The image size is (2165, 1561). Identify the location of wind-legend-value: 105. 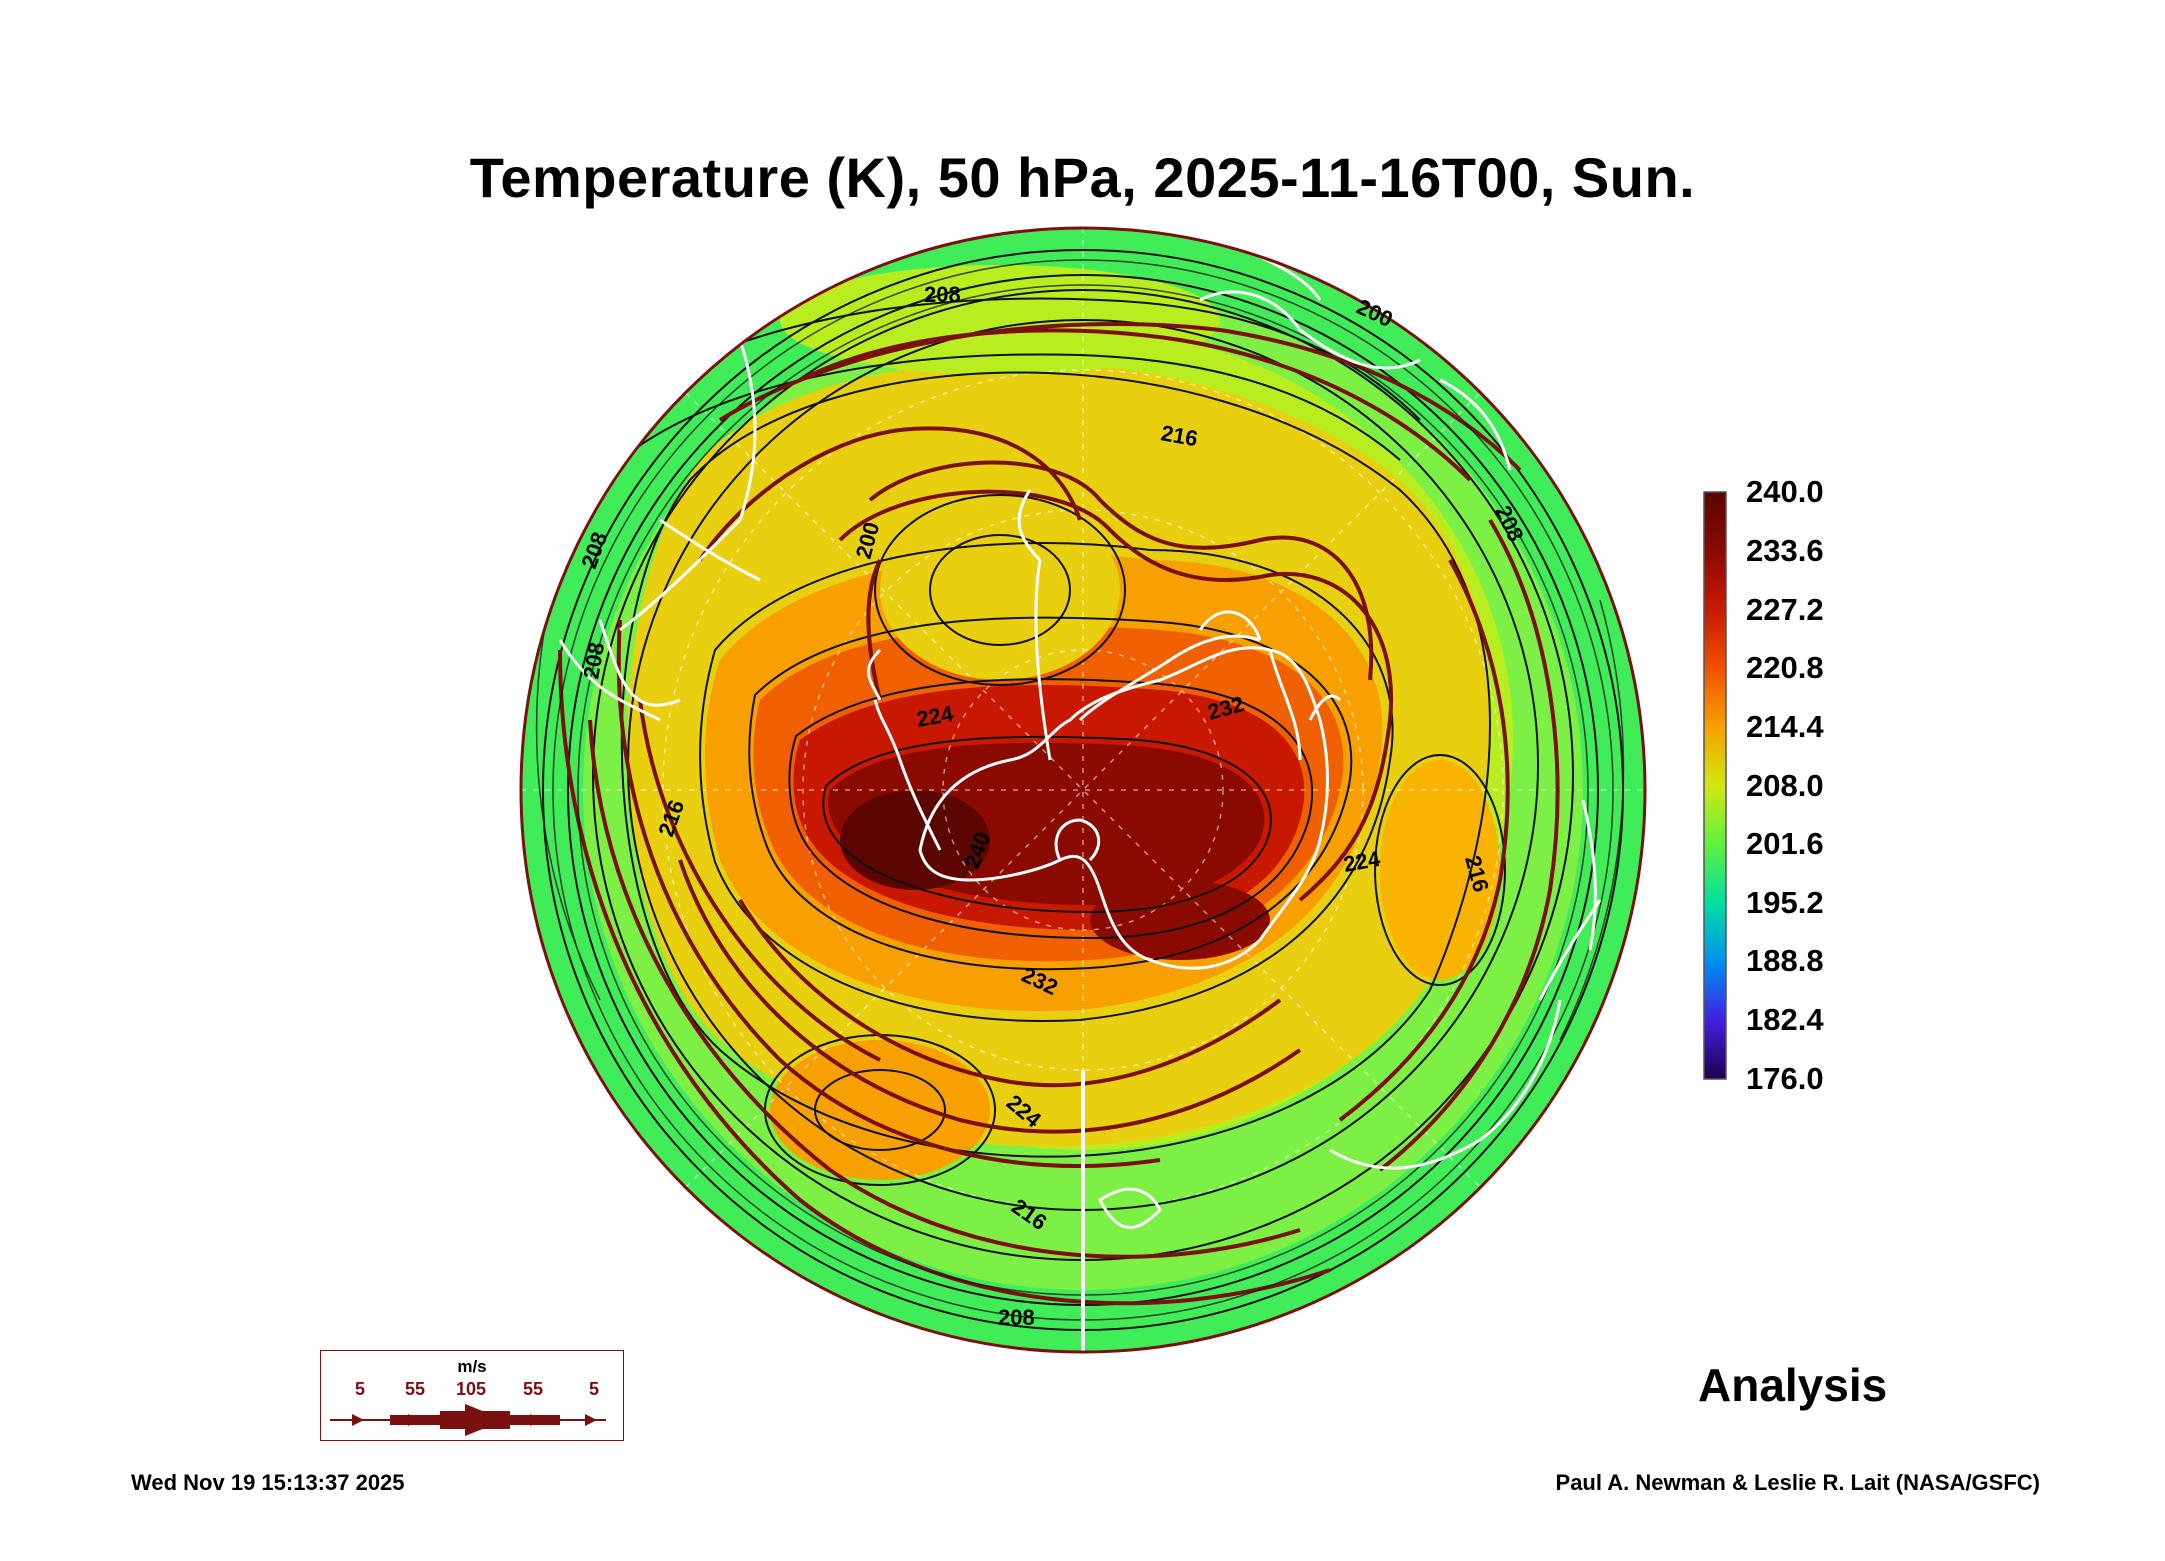
(471, 1389).